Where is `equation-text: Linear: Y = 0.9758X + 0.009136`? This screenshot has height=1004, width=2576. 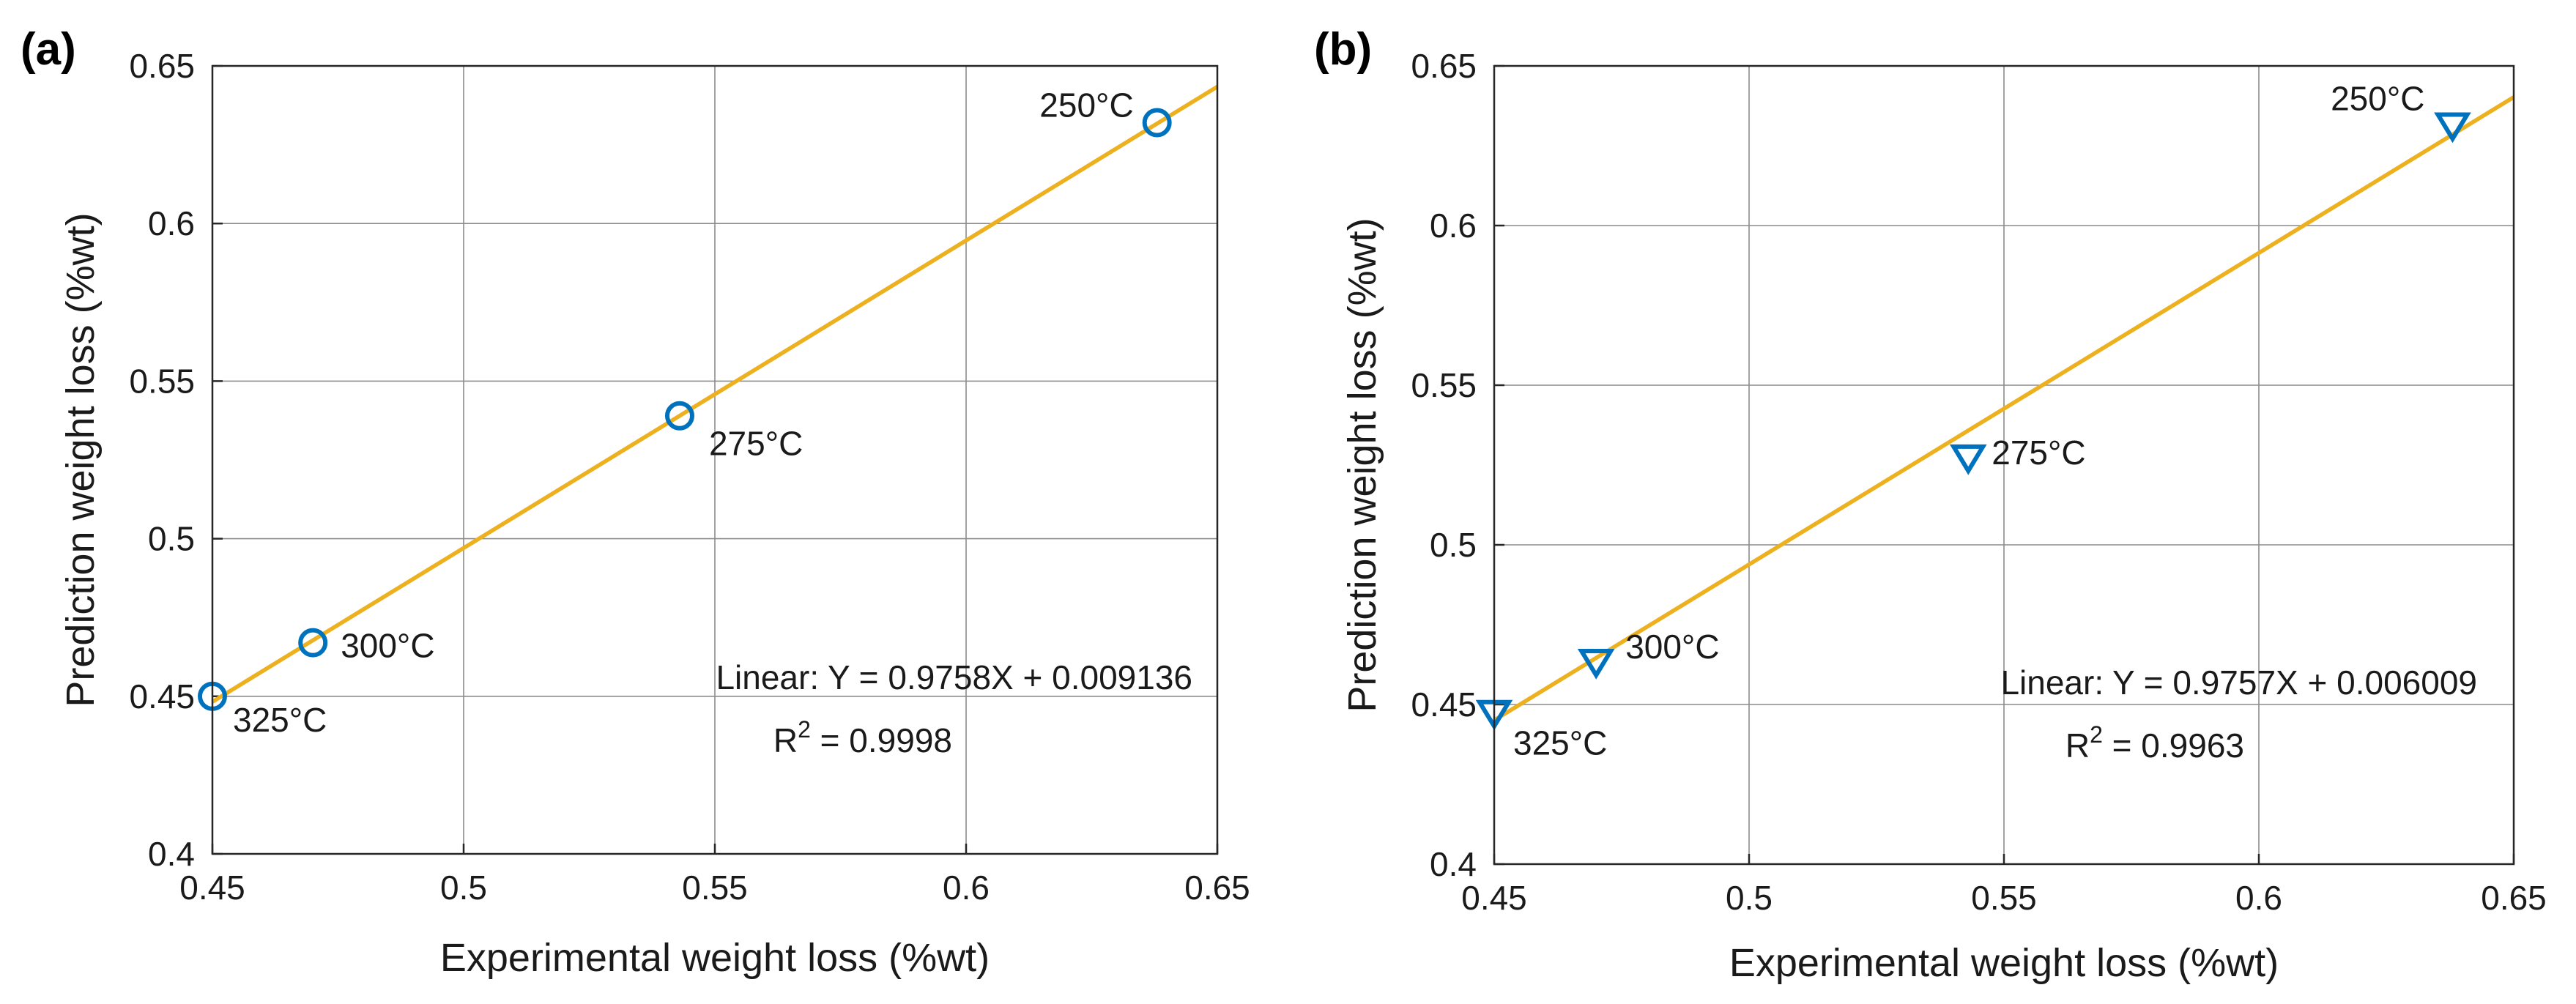
equation-text: Linear: Y = 0.9758X + 0.009136 is located at coordinates (954, 677).